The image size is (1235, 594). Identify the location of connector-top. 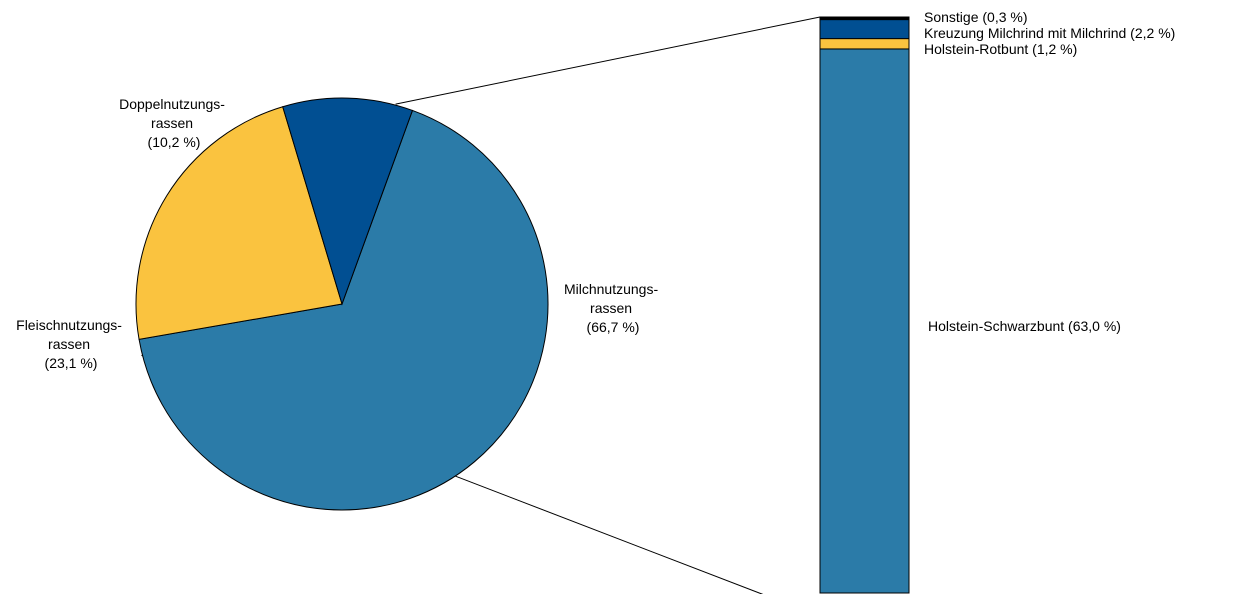
(608, 60).